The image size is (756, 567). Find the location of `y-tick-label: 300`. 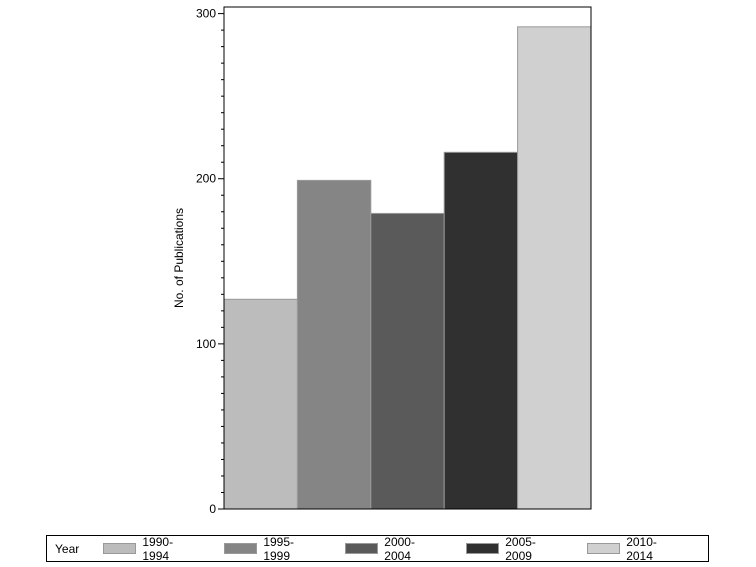

y-tick-label: 300 is located at coordinates (206, 14).